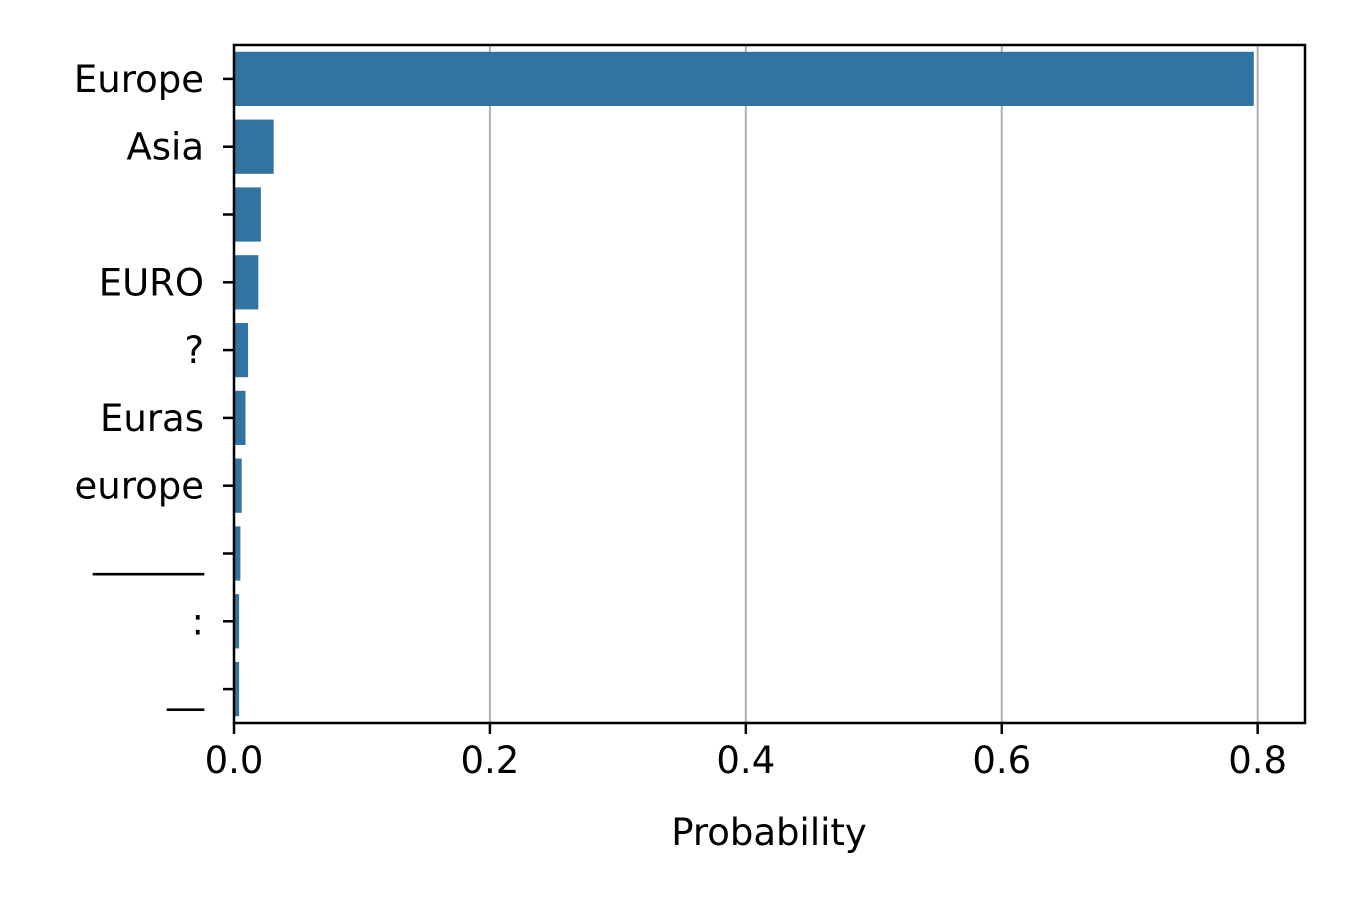  I want to click on y-tick-label: ?, so click(194, 350).